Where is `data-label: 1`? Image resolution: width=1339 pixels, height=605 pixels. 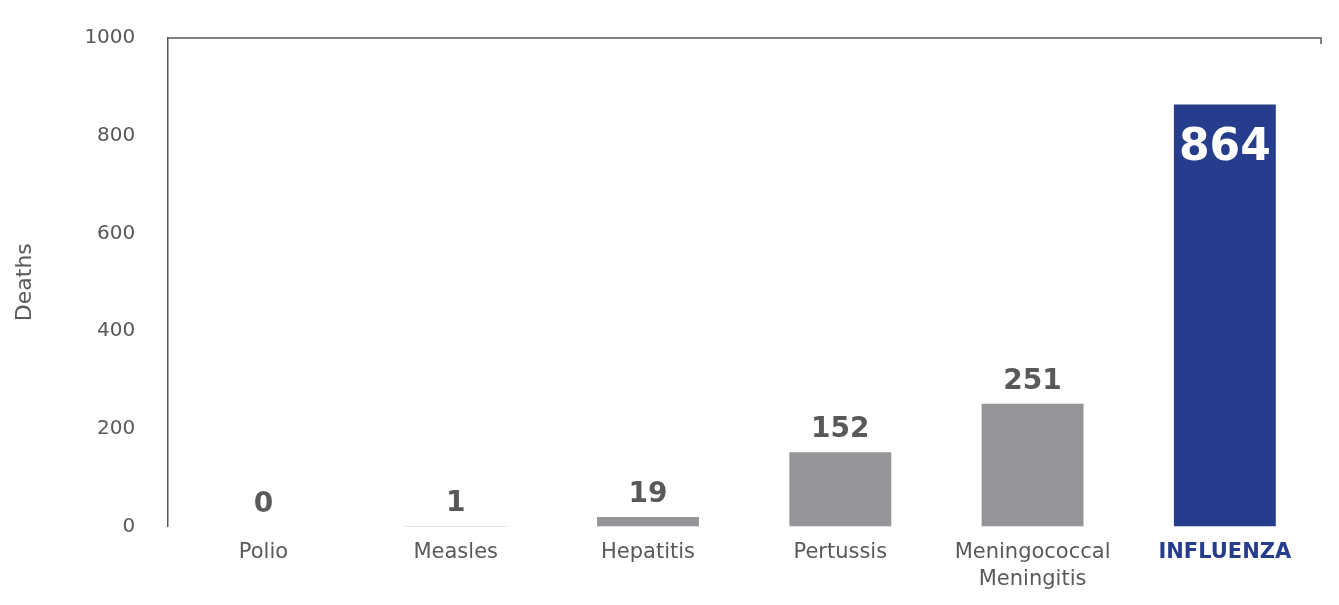
data-label: 1 is located at coordinates (455, 502).